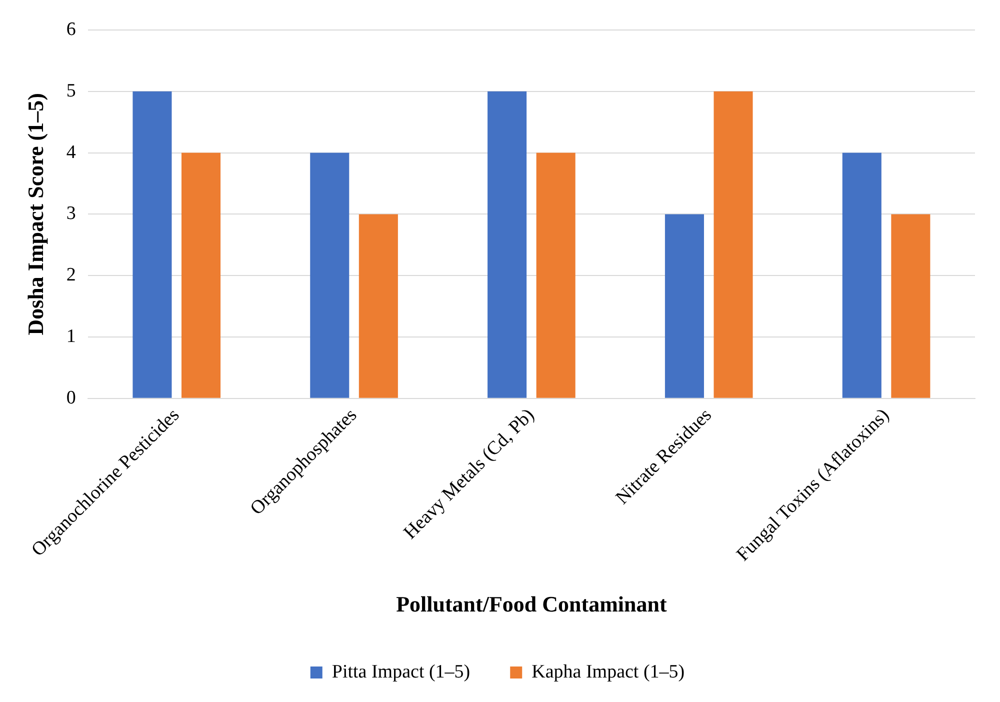 The image size is (1000, 702). I want to click on y-tick-label: 4, so click(71, 152).